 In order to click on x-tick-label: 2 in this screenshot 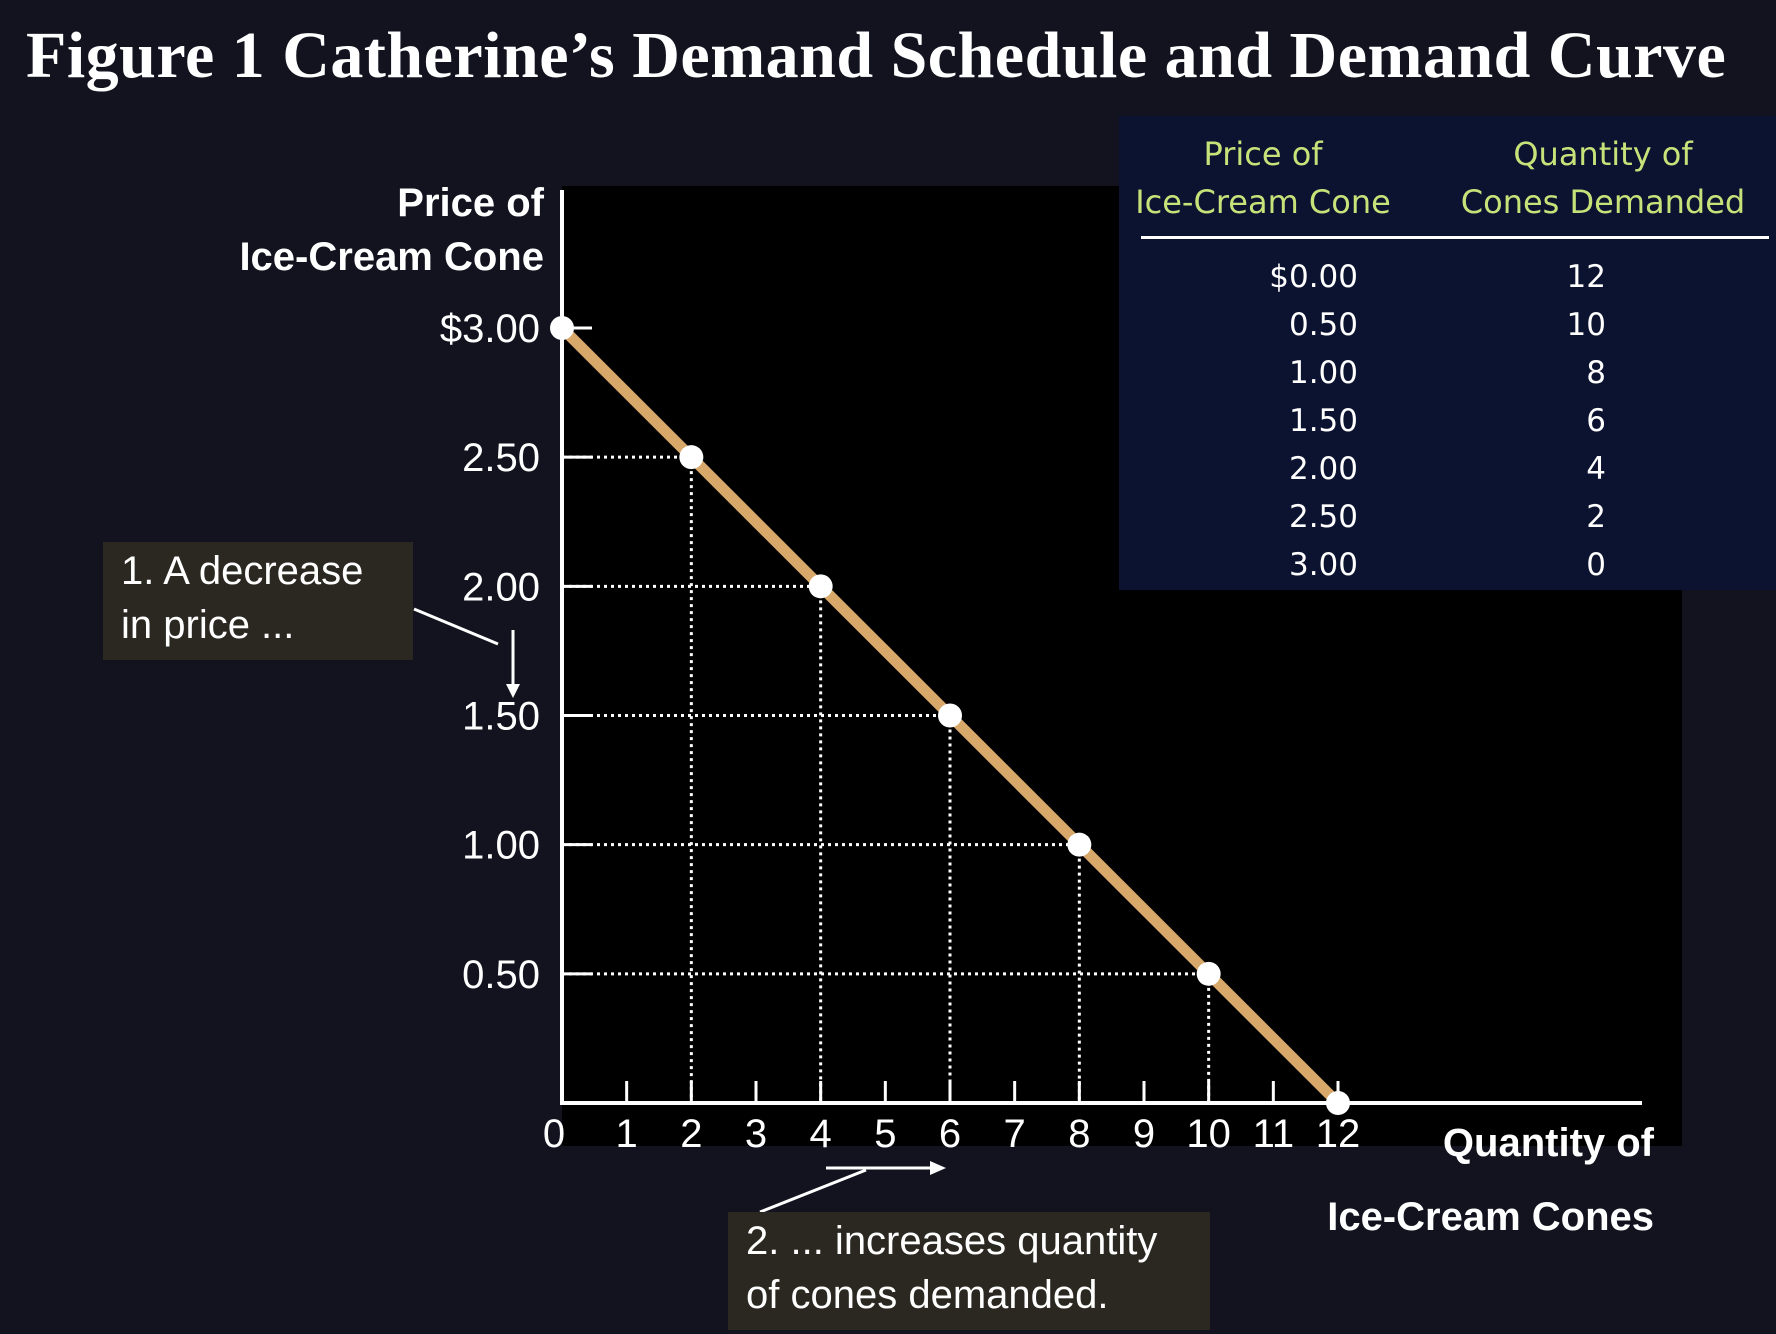, I will do `click(691, 1134)`.